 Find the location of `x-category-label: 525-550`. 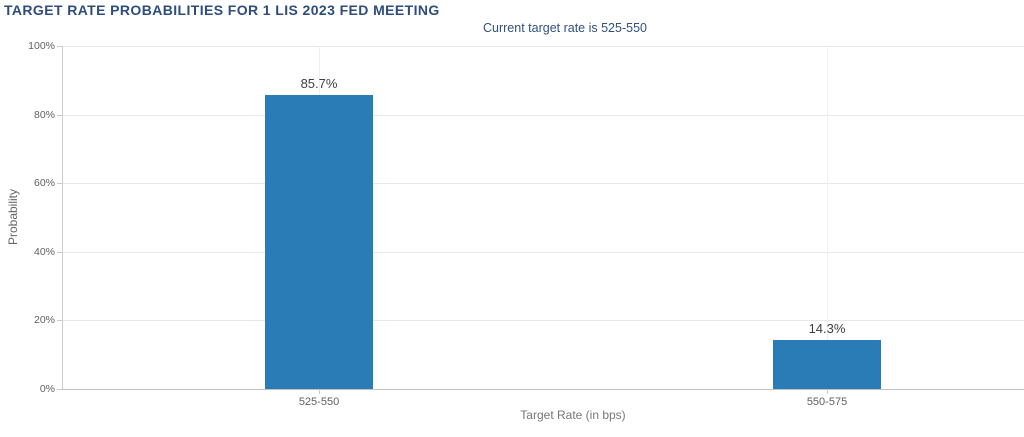

x-category-label: 525-550 is located at coordinates (319, 402).